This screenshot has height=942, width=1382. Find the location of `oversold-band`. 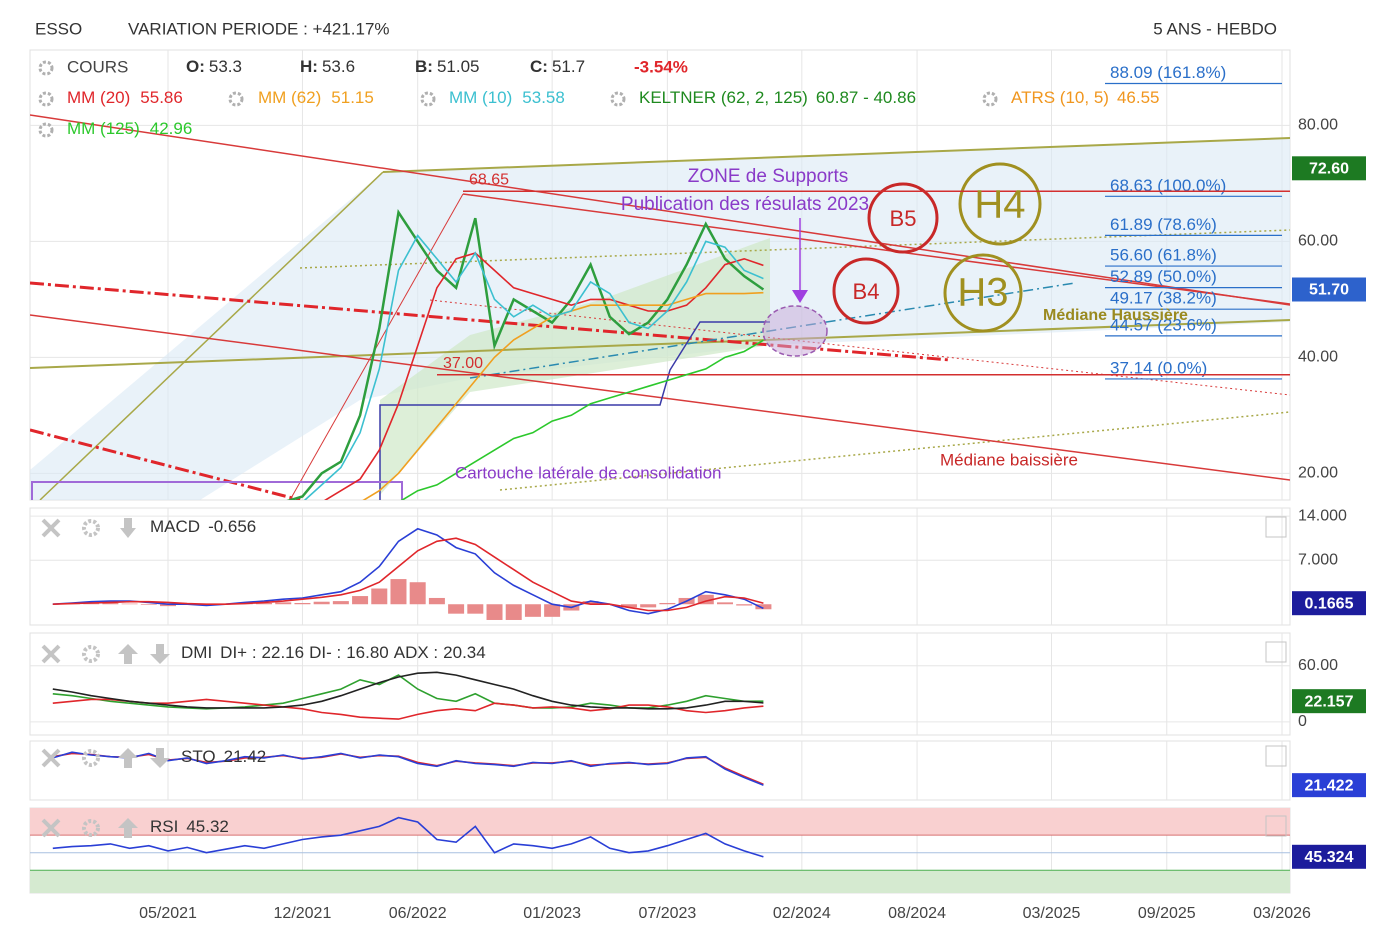

oversold-band is located at coordinates (660, 881).